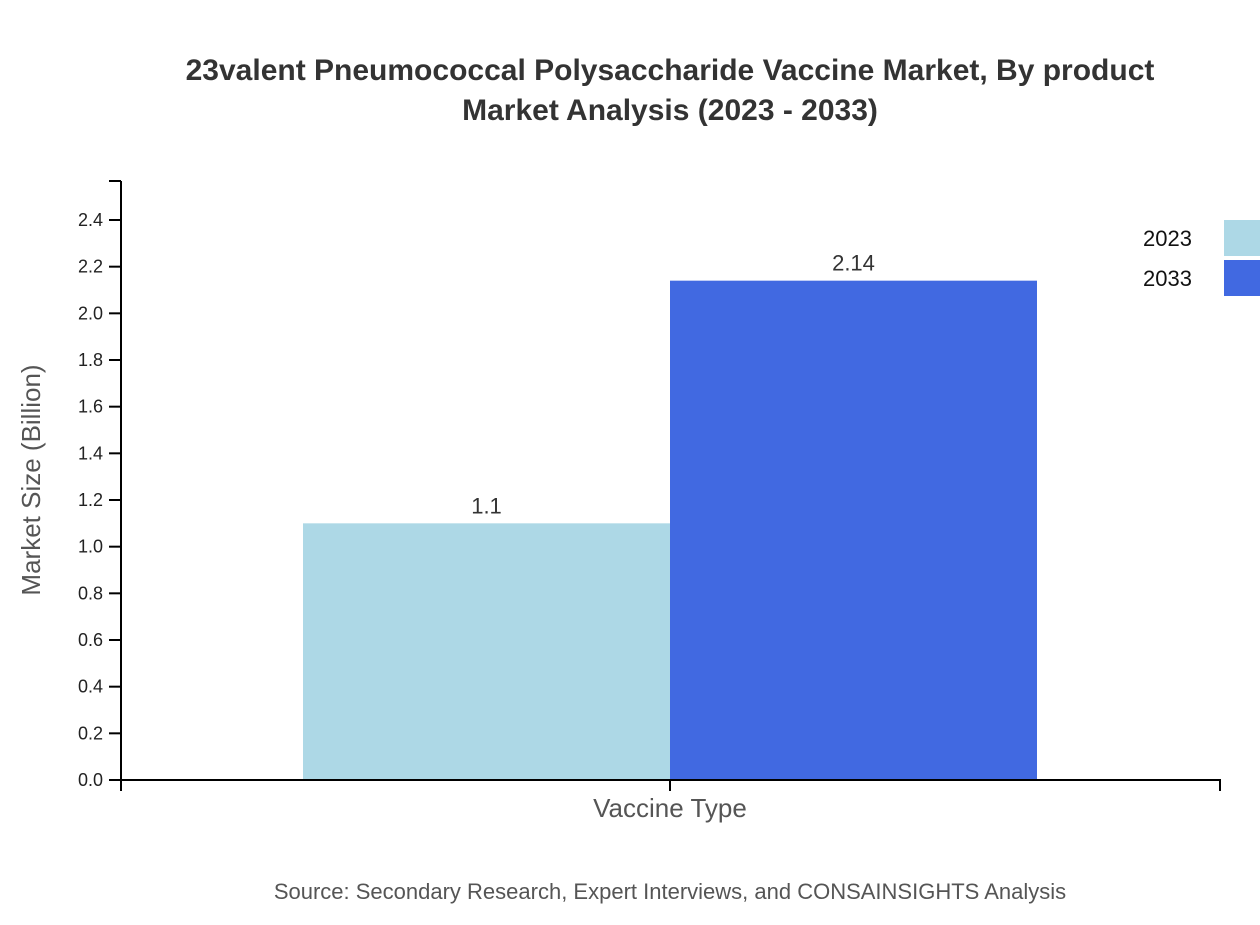 The height and width of the screenshot is (925, 1260). Describe the element at coordinates (90, 313) in the screenshot. I see `y-tick-label: 2.0` at that location.